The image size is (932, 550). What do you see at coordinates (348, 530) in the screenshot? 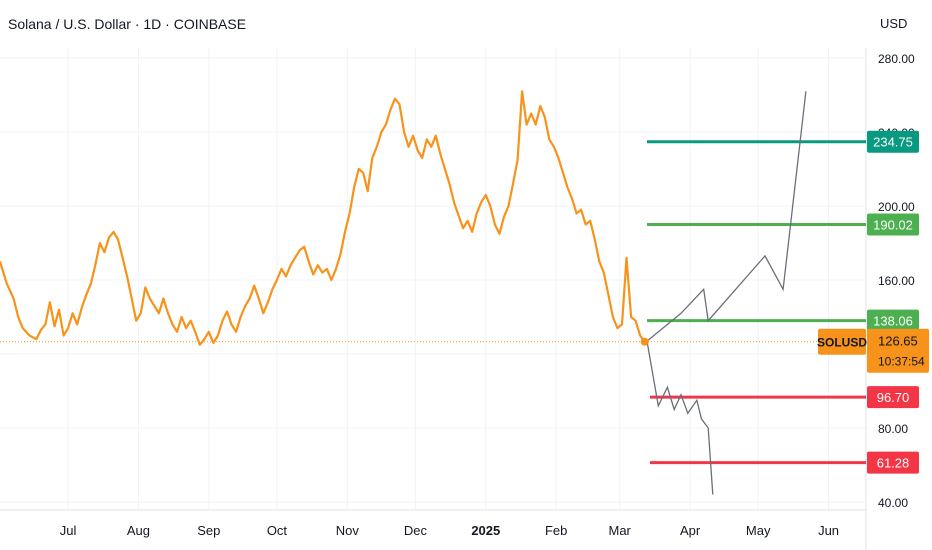
I see `x-tick-label: Nov` at bounding box center [348, 530].